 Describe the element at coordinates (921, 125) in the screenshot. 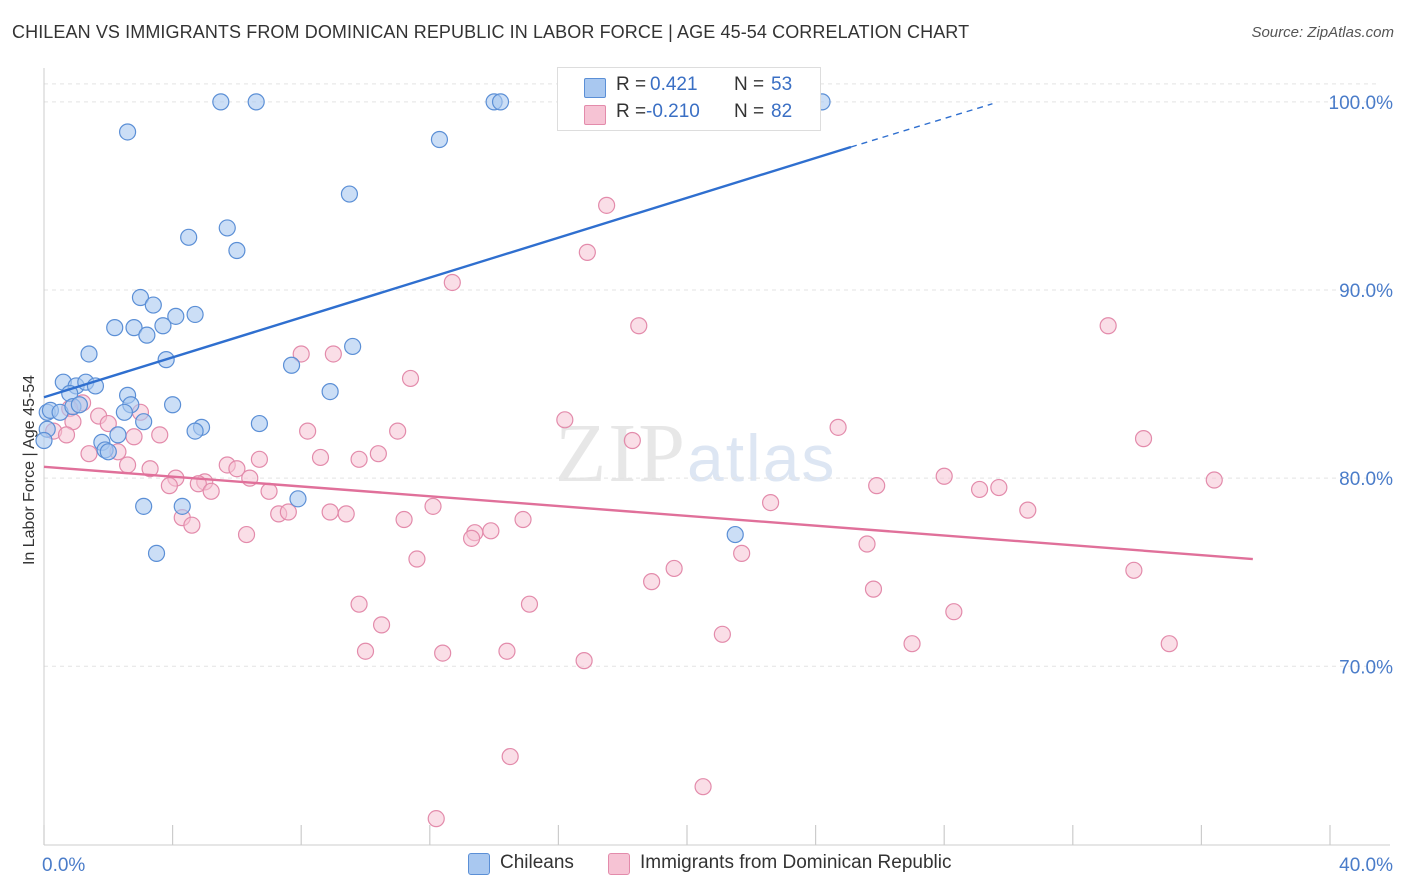

I see `chileans-trend-extension` at that location.